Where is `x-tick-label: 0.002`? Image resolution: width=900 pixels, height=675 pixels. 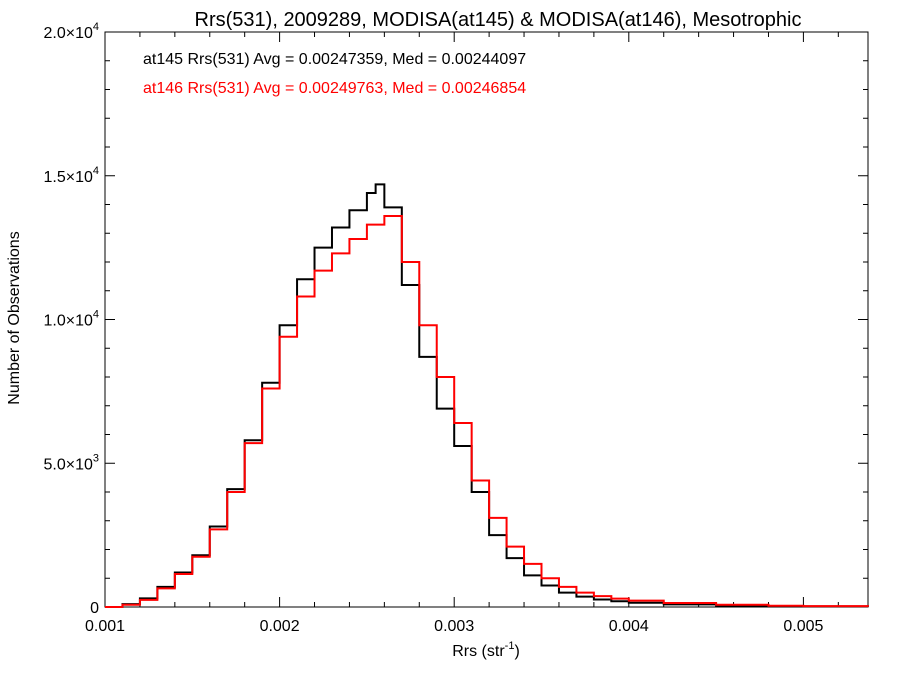 x-tick-label: 0.002 is located at coordinates (280, 626).